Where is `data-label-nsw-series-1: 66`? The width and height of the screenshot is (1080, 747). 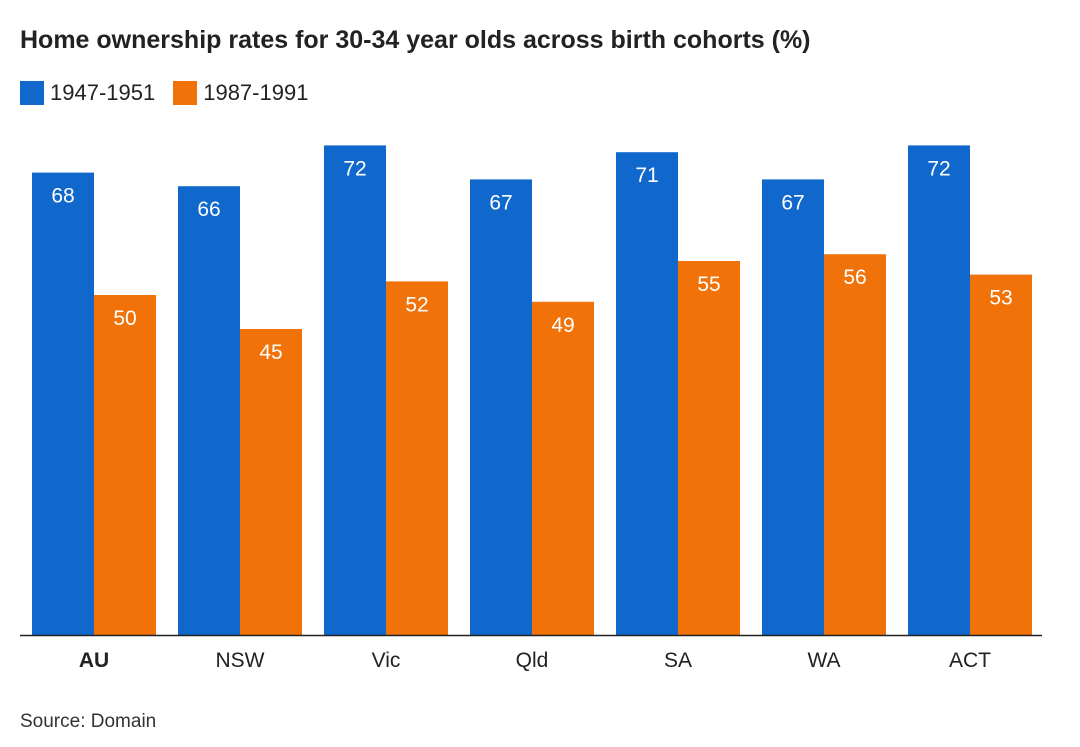 data-label-nsw-series-1: 66 is located at coordinates (208, 209).